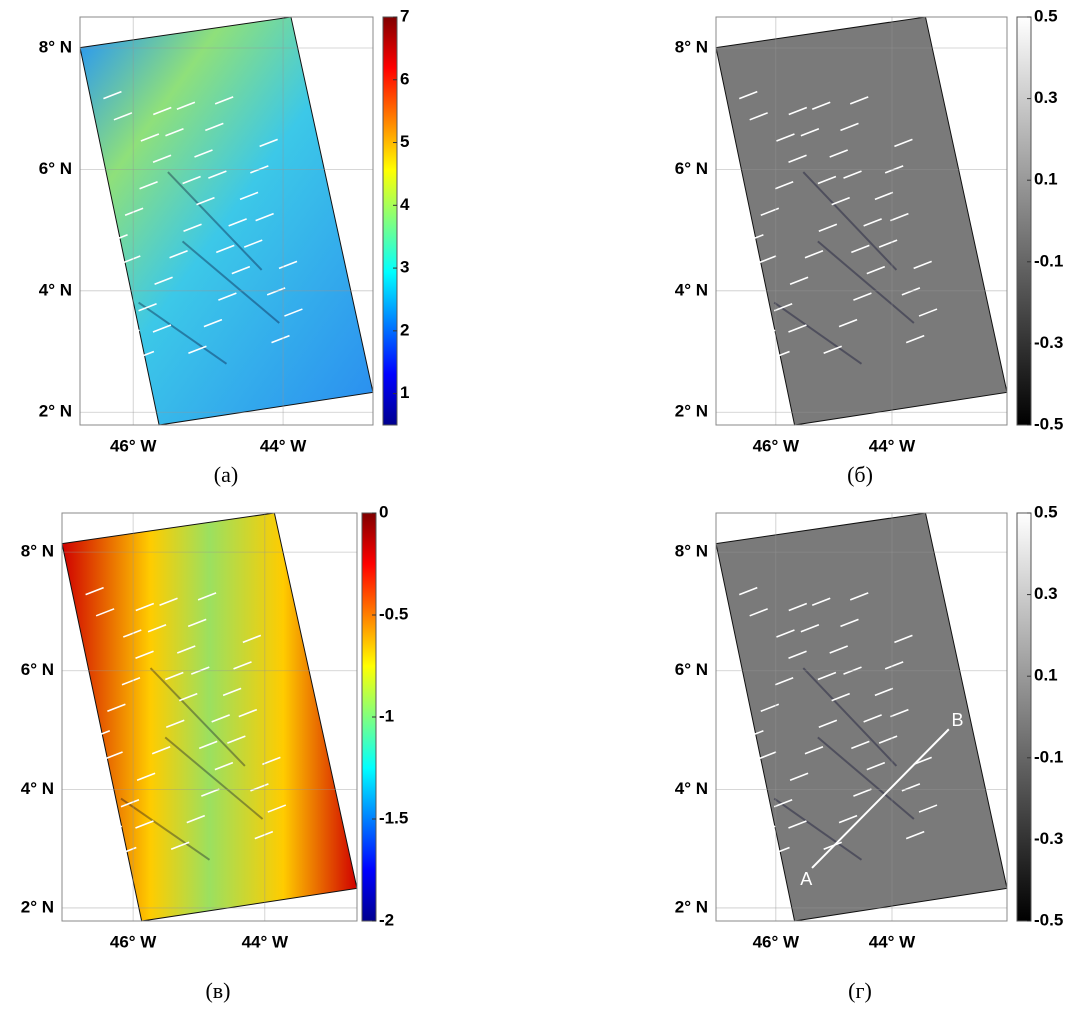 This screenshot has width=1081, height=1016. I want to click on caption: (в), so click(217, 990).